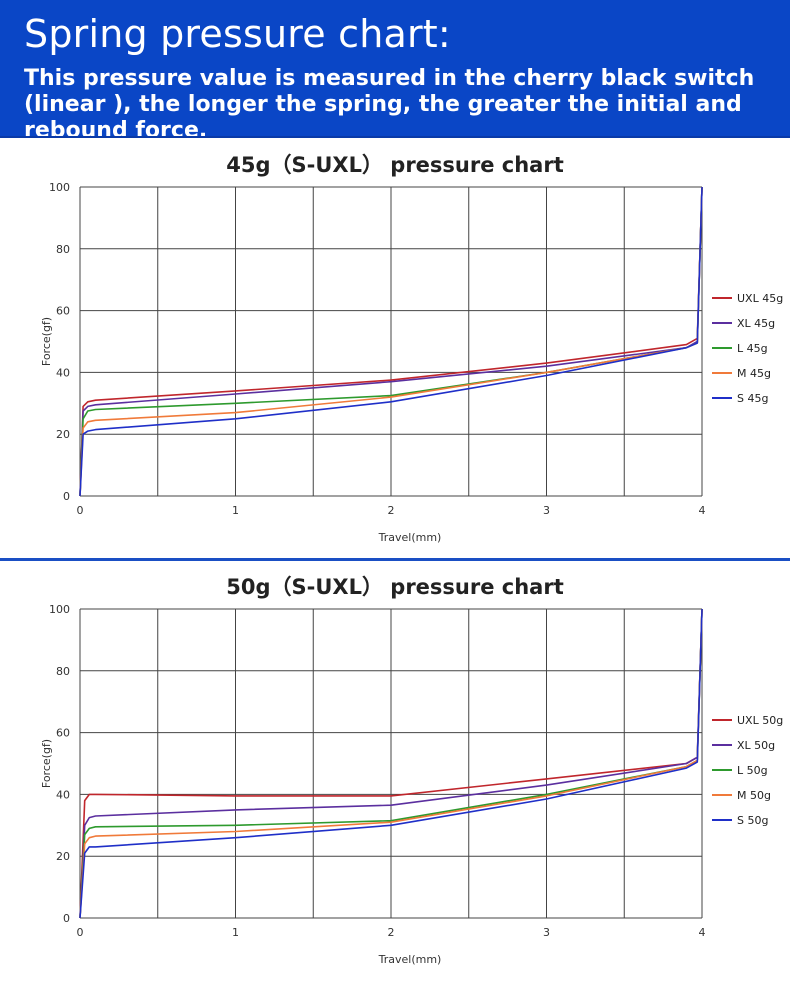  I want to click on legend-label: S 45g, so click(752, 398).